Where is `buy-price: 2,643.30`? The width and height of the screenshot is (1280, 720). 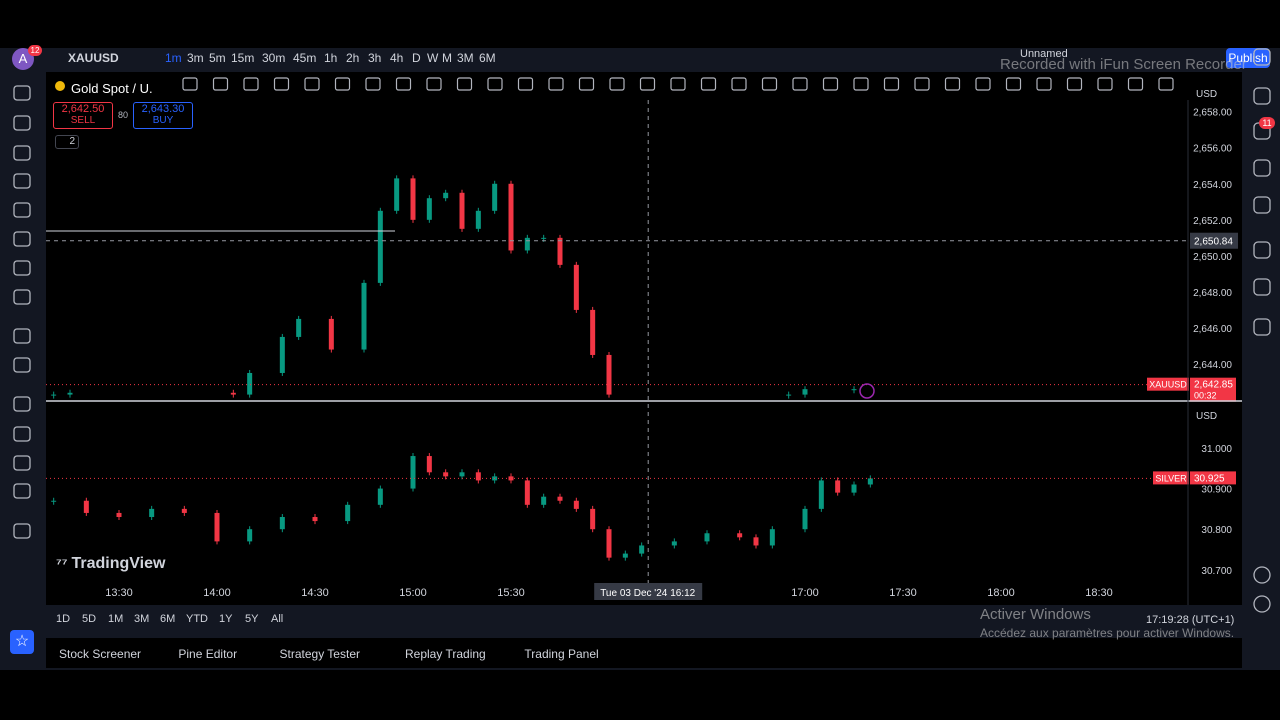 buy-price: 2,643.30 is located at coordinates (163, 109).